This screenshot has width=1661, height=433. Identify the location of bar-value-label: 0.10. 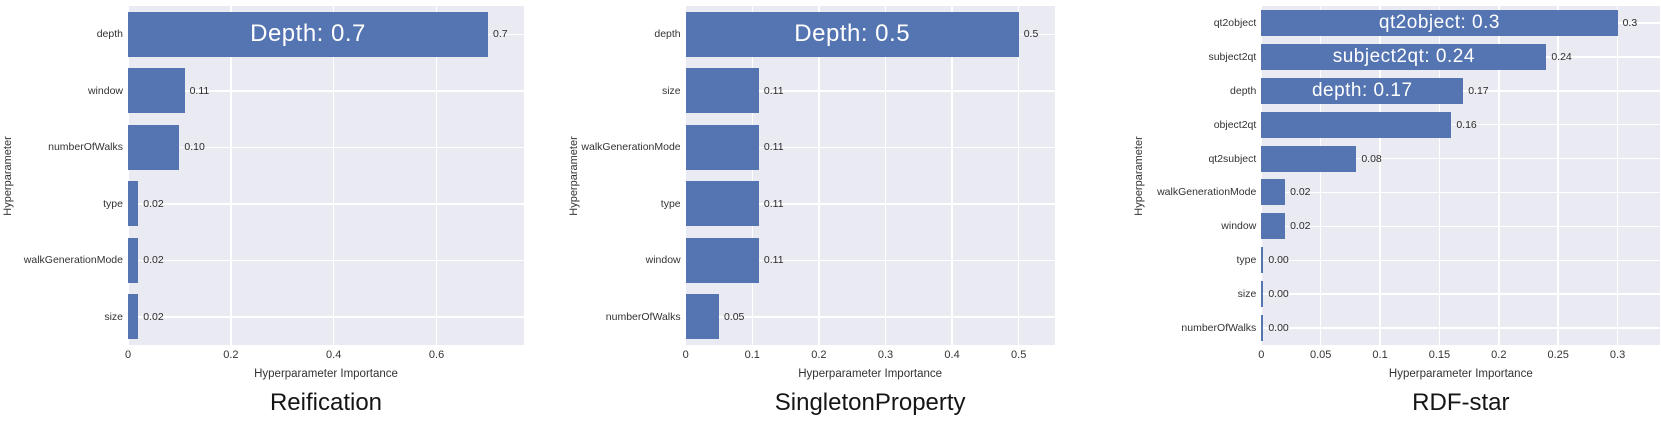
(194, 147).